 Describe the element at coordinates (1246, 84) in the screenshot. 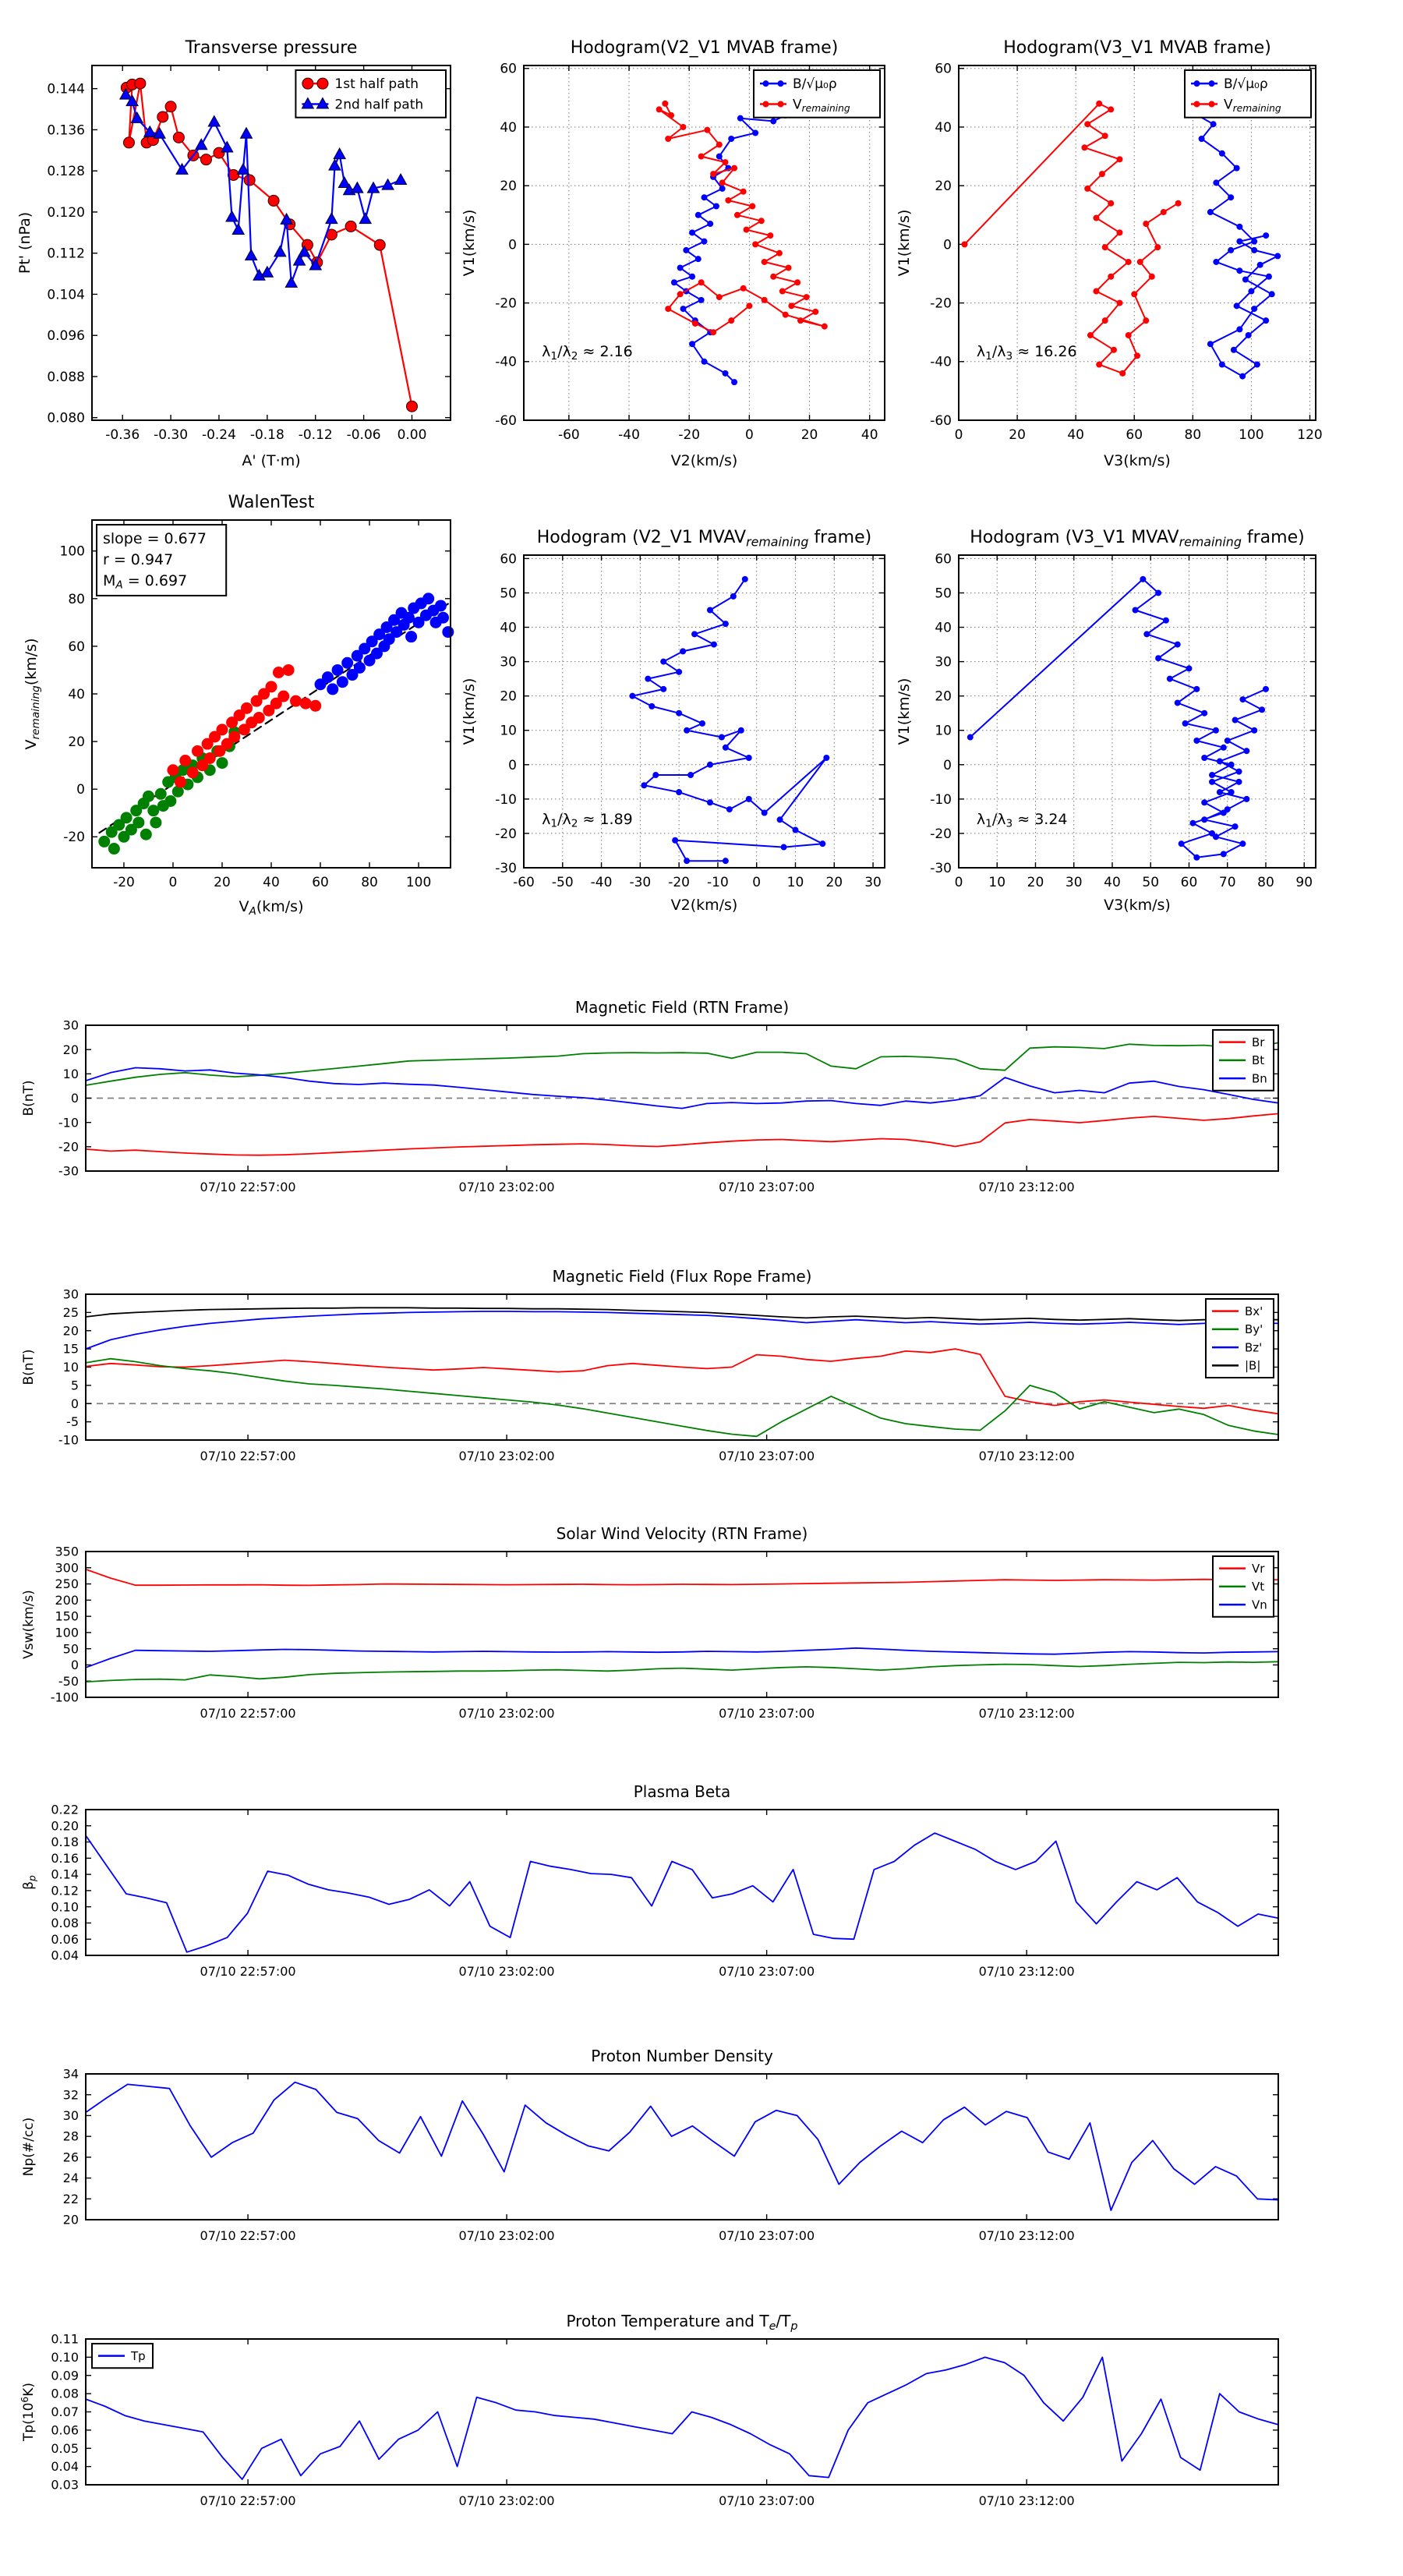

I see `legend-label: B/√μ₀ρ` at that location.